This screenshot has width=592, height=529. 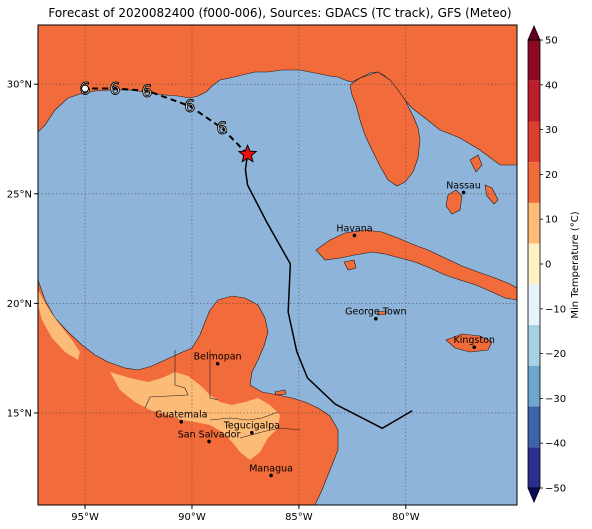 I want to click on y-tick-label: 15°N, so click(x=19, y=413).